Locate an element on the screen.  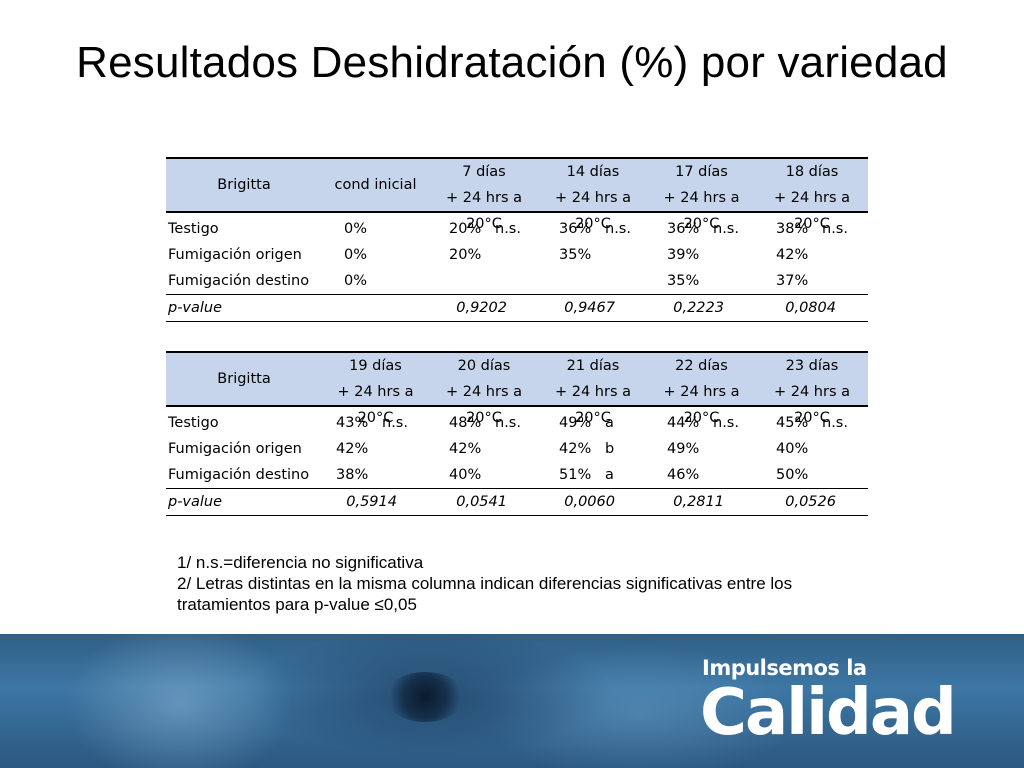
column-header: cond inicial is located at coordinates (375, 185).